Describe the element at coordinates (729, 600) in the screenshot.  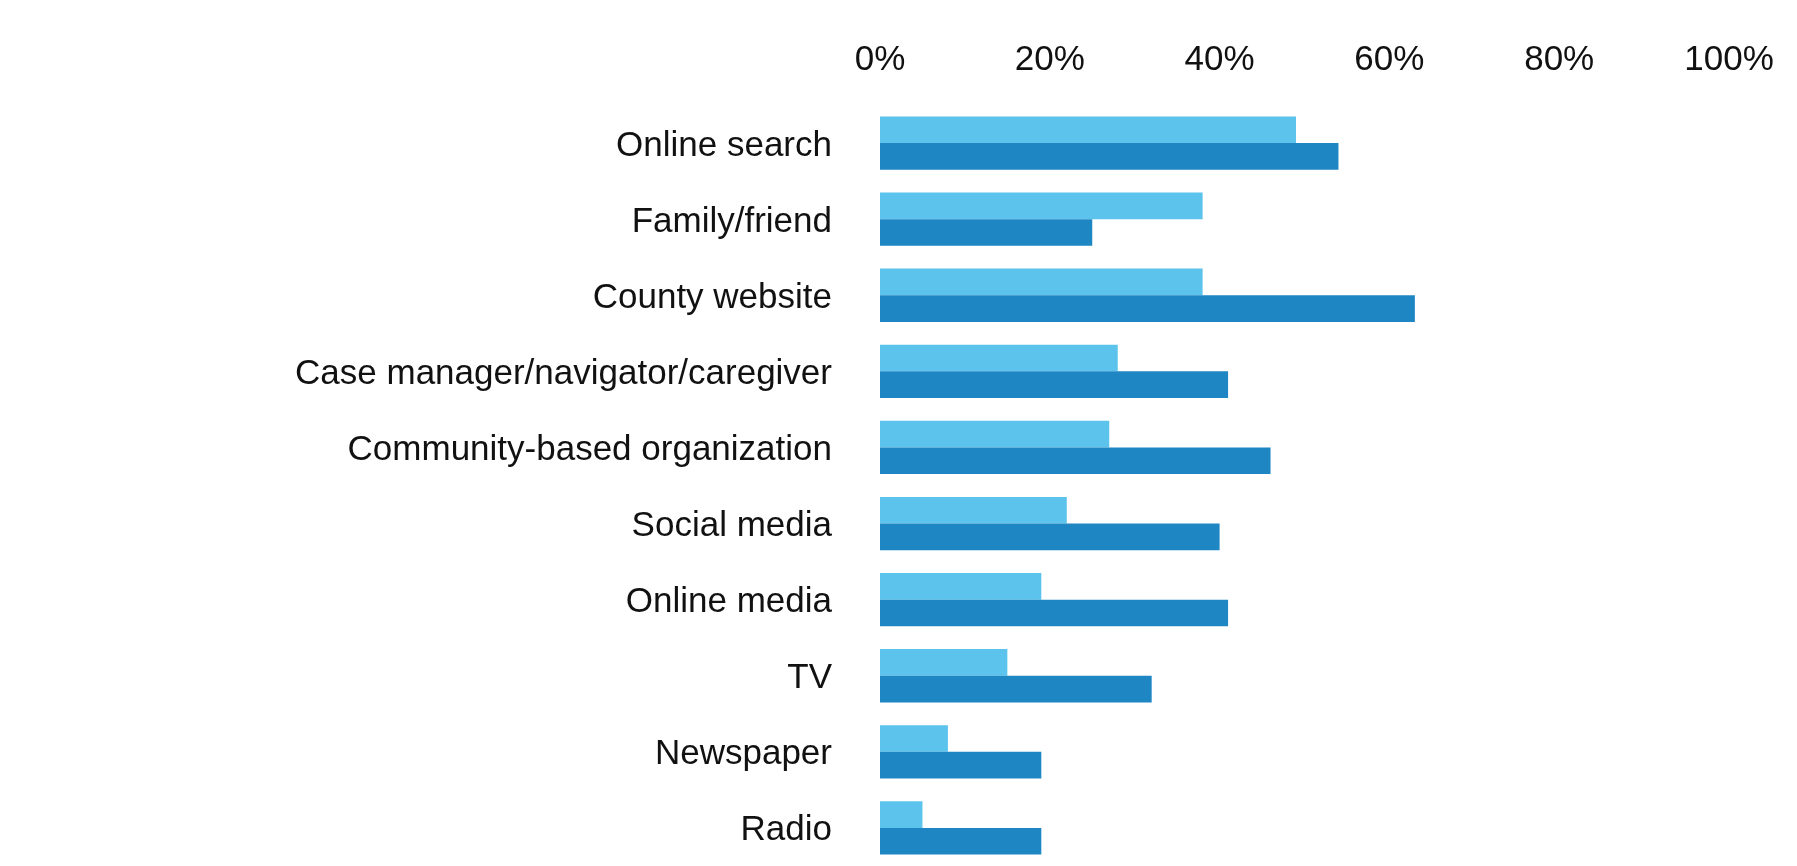
I see `y-tick-label: Online media` at that location.